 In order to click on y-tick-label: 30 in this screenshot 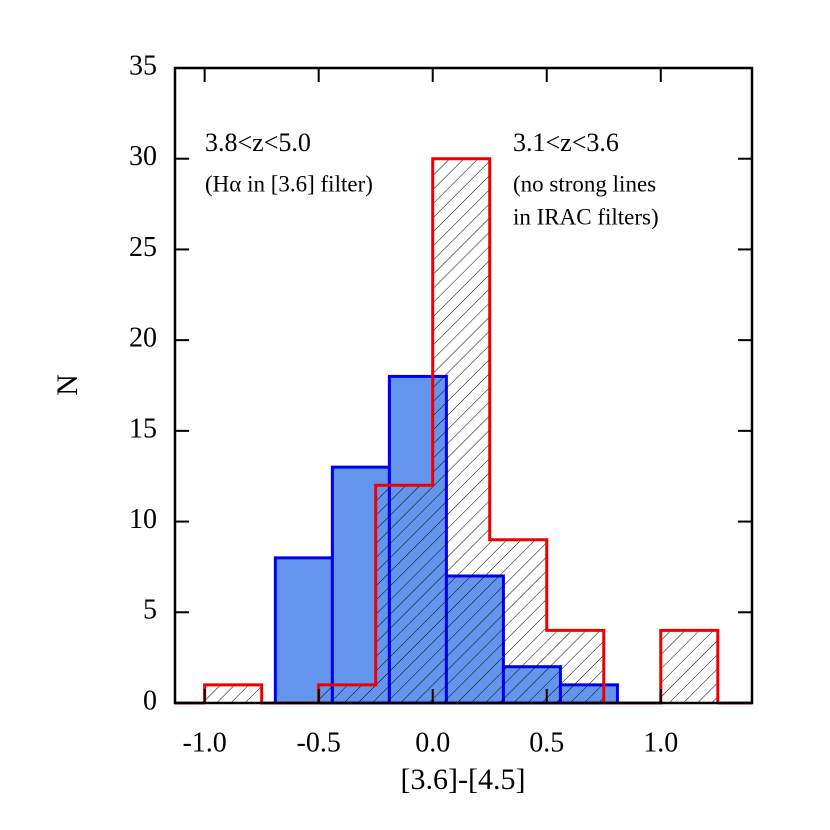, I will do `click(143, 156)`.